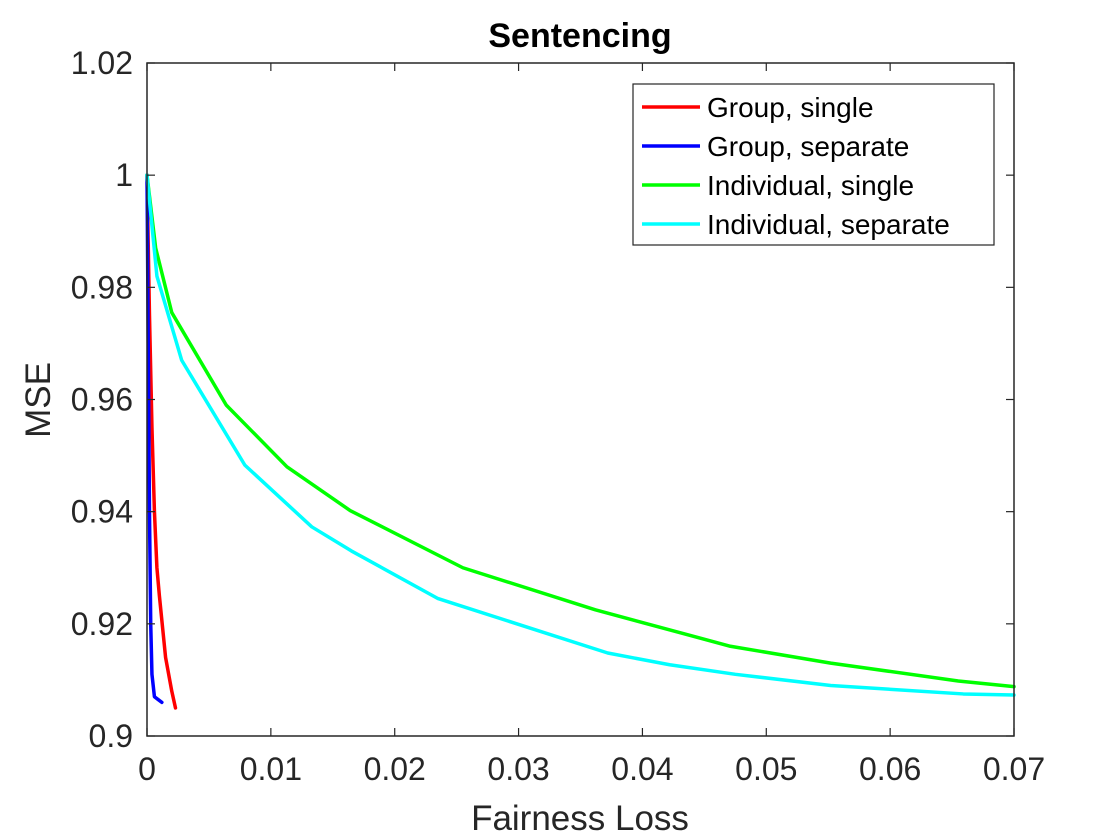 This screenshot has height=840, width=1120. I want to click on y-tick-label: 0.9, so click(111, 736).